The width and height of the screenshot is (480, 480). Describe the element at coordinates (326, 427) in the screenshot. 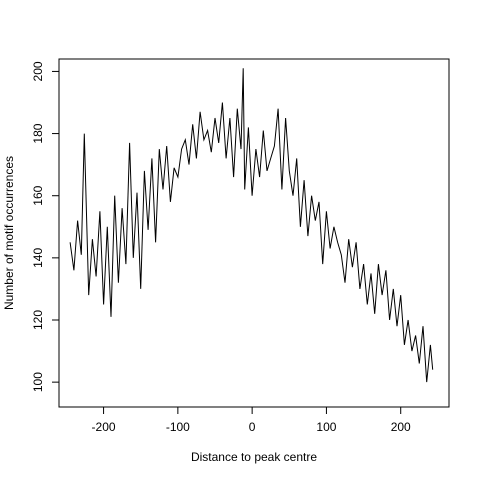

I see `x-tick-label: 100` at that location.